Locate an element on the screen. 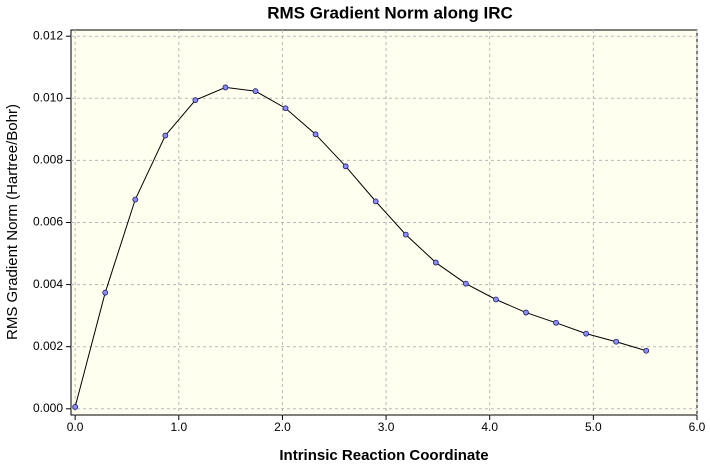 This screenshot has width=710, height=468. y-tick-label: 0.012 is located at coordinates (48, 35).